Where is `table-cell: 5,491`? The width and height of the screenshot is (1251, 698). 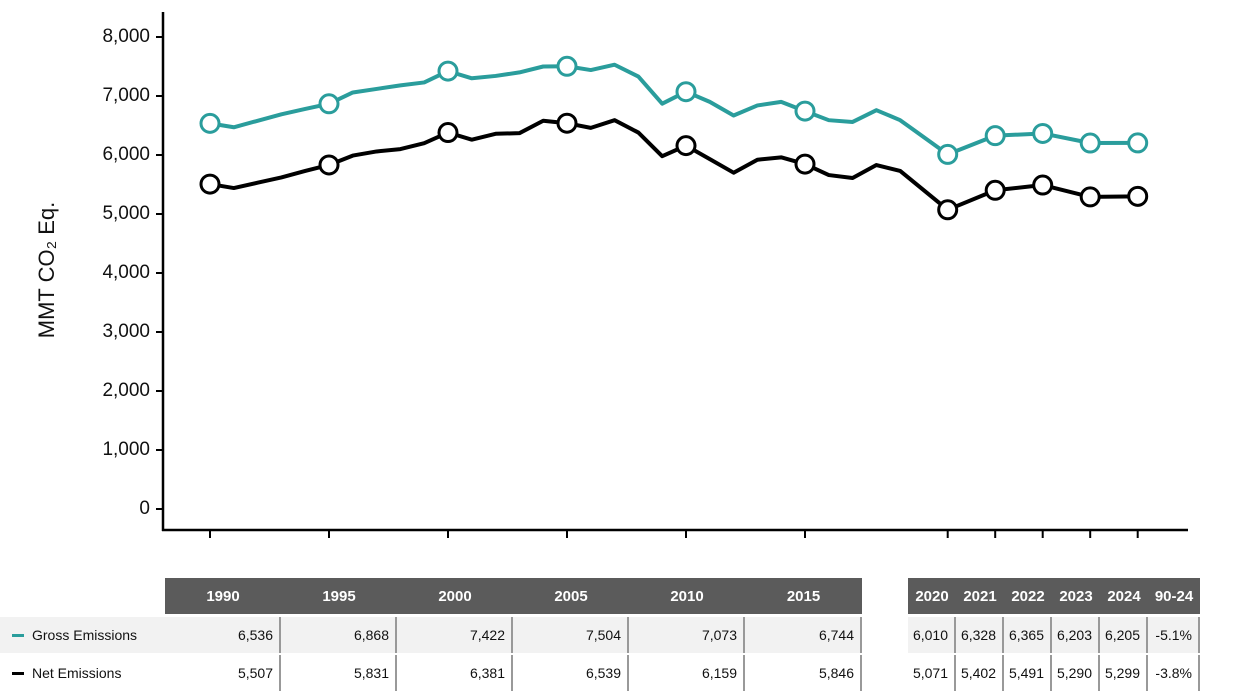
table-cell: 5,491 is located at coordinates (1028, 673).